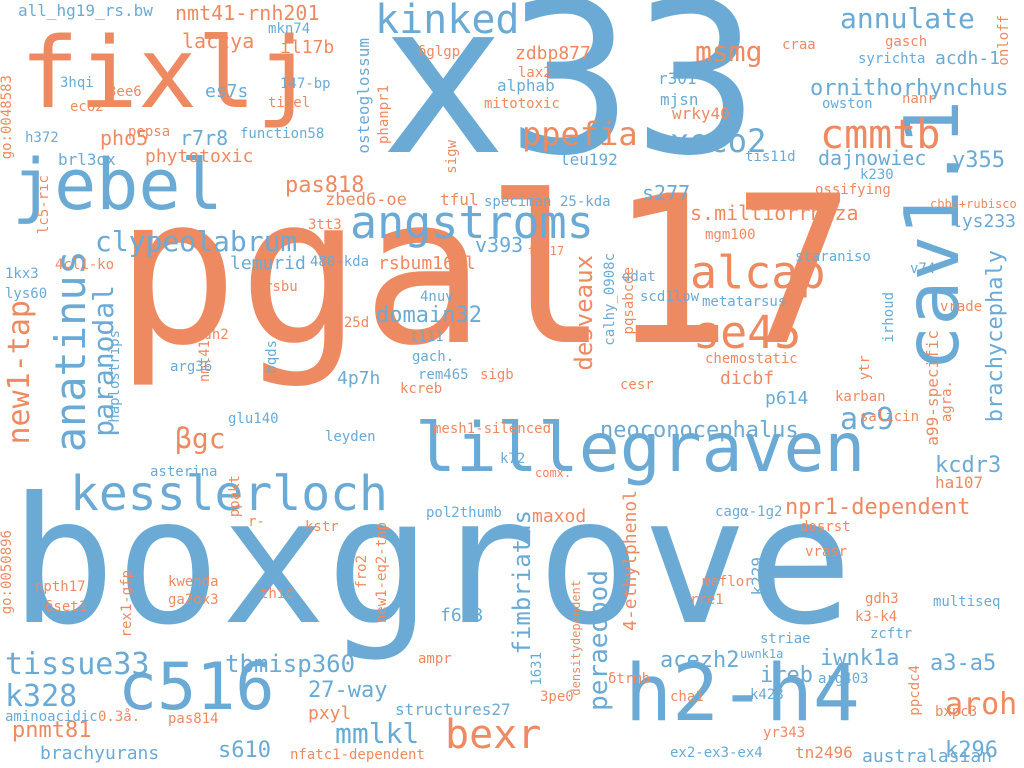 Image resolution: width=1024 pixels, height=768 pixels. I want to click on cloud-word: h372, so click(42, 138).